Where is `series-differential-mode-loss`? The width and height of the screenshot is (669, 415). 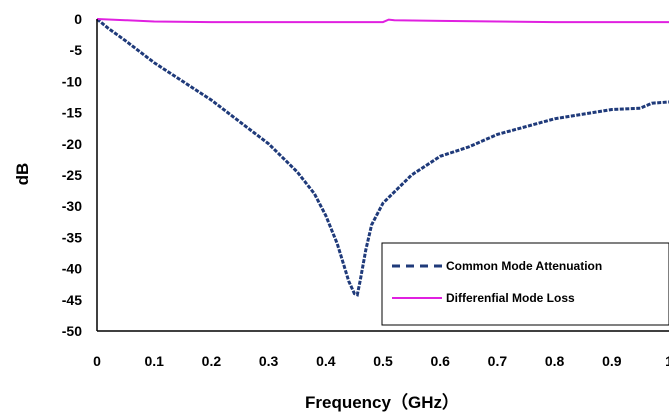
series-differential-mode-loss is located at coordinates (382, 21).